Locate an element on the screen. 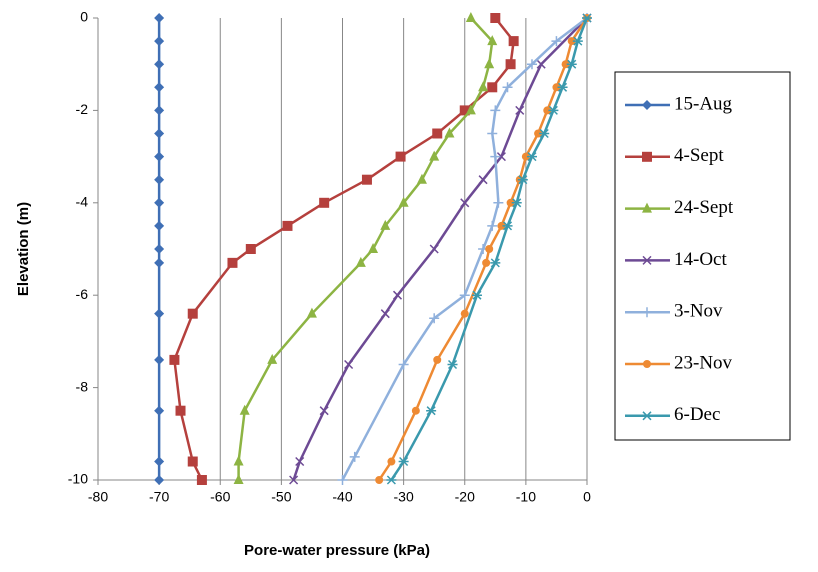 Image resolution: width=818 pixels, height=572 pixels. y-tick-label: -10 is located at coordinates (78, 479).